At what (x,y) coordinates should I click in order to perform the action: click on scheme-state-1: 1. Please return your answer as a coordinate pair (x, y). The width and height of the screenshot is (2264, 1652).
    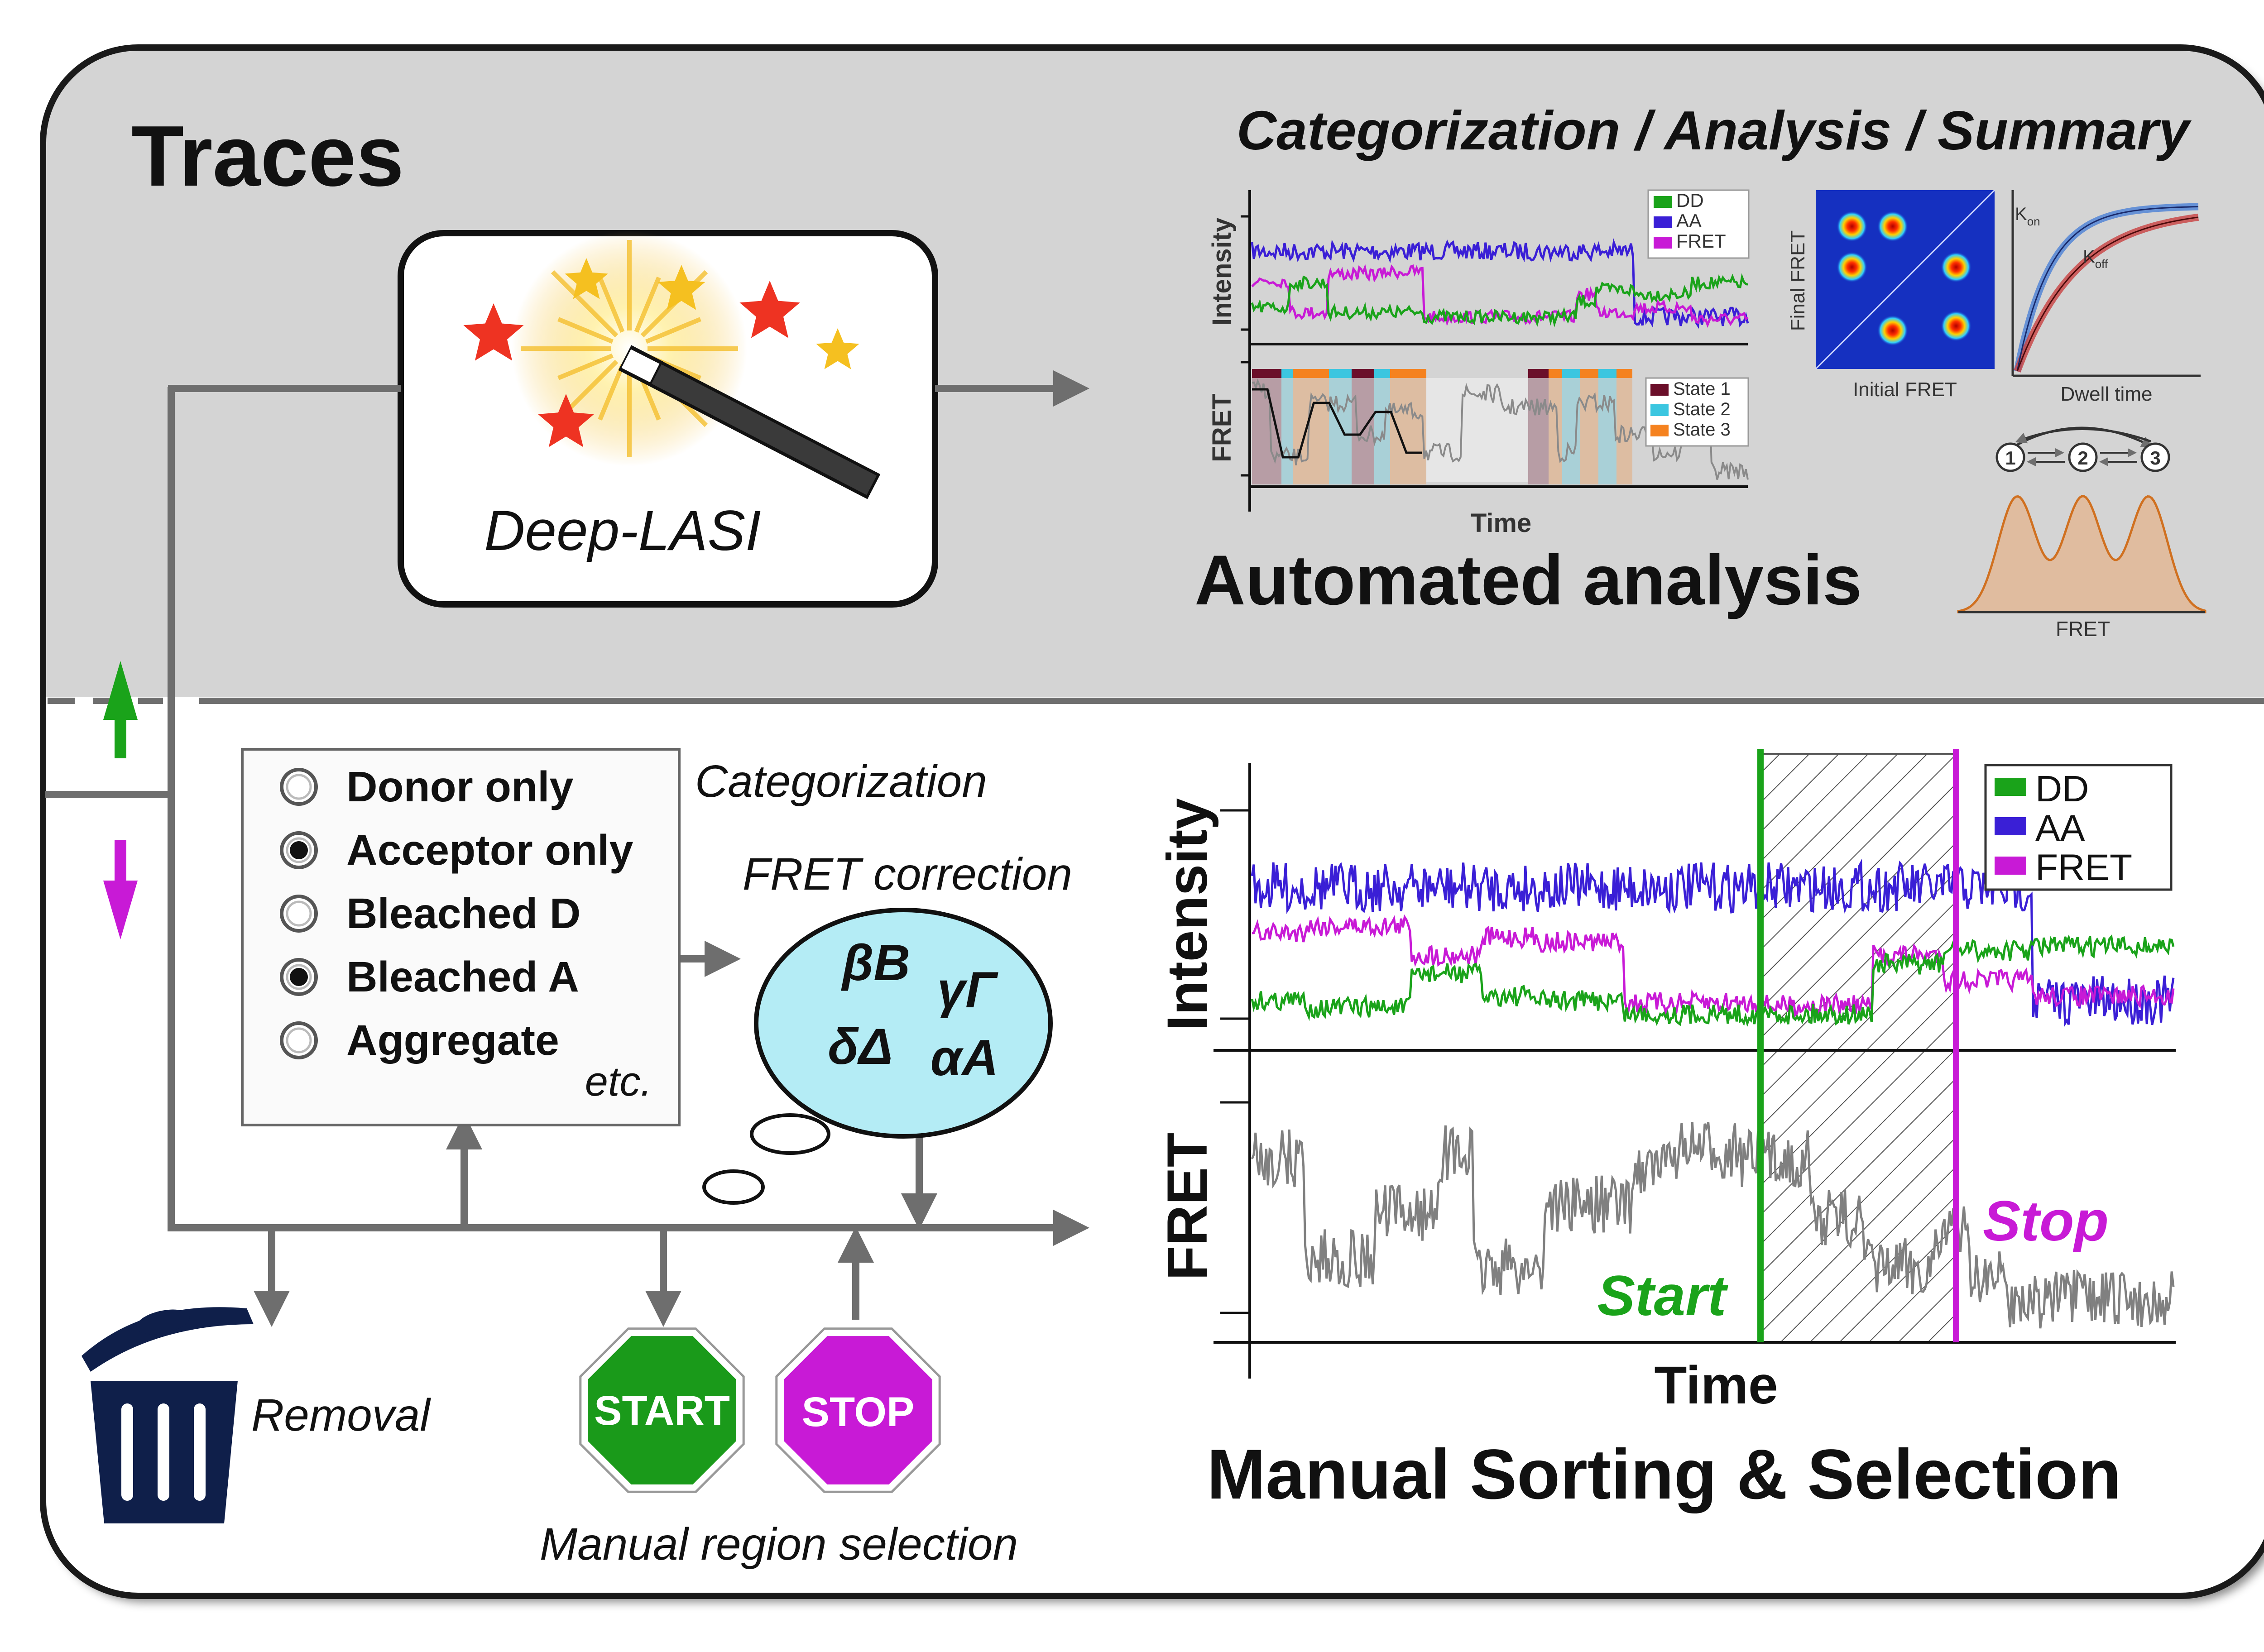
    Looking at the image, I should click on (2010, 458).